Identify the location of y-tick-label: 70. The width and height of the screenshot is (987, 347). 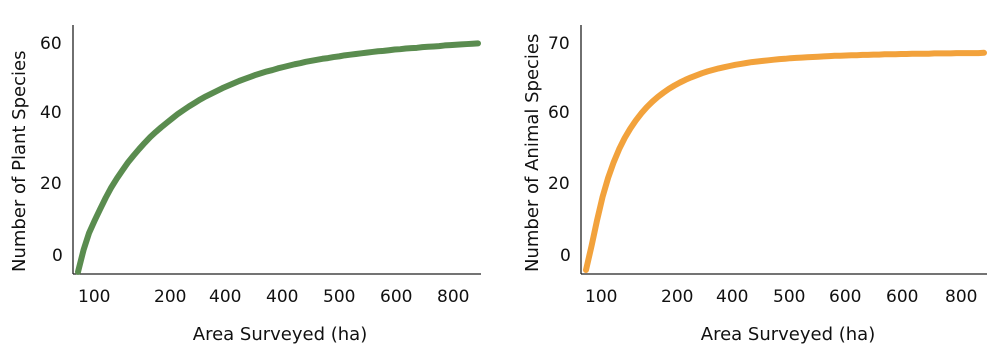
(559, 44).